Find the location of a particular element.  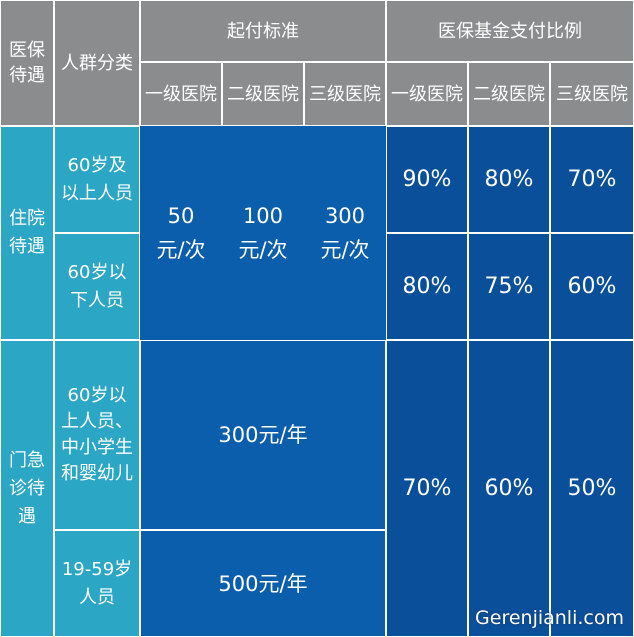

inpatient-ratio-60-below-level3: 60% is located at coordinates (592, 286).